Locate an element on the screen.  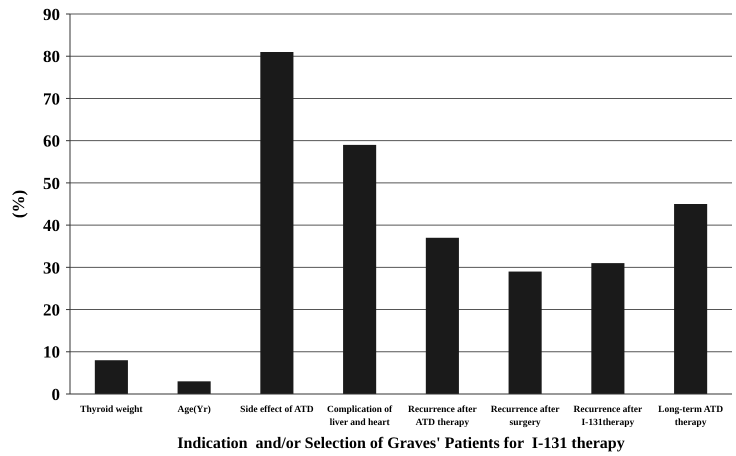
y-tick-label: 40 is located at coordinates (51, 226).